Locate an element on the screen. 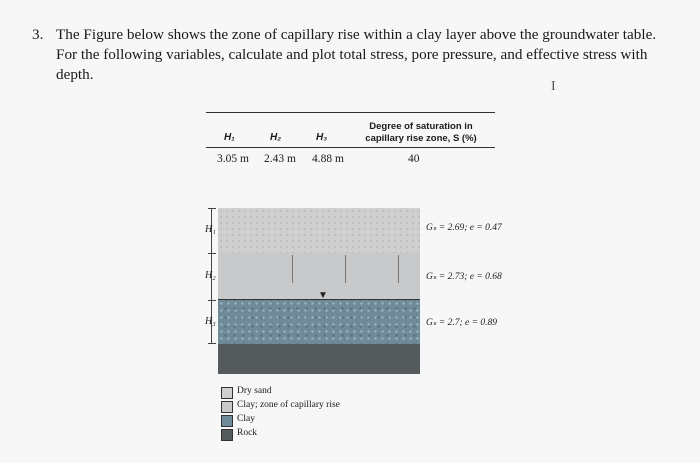 This screenshot has width=700, height=463. header-h3: H₃ is located at coordinates (322, 137).